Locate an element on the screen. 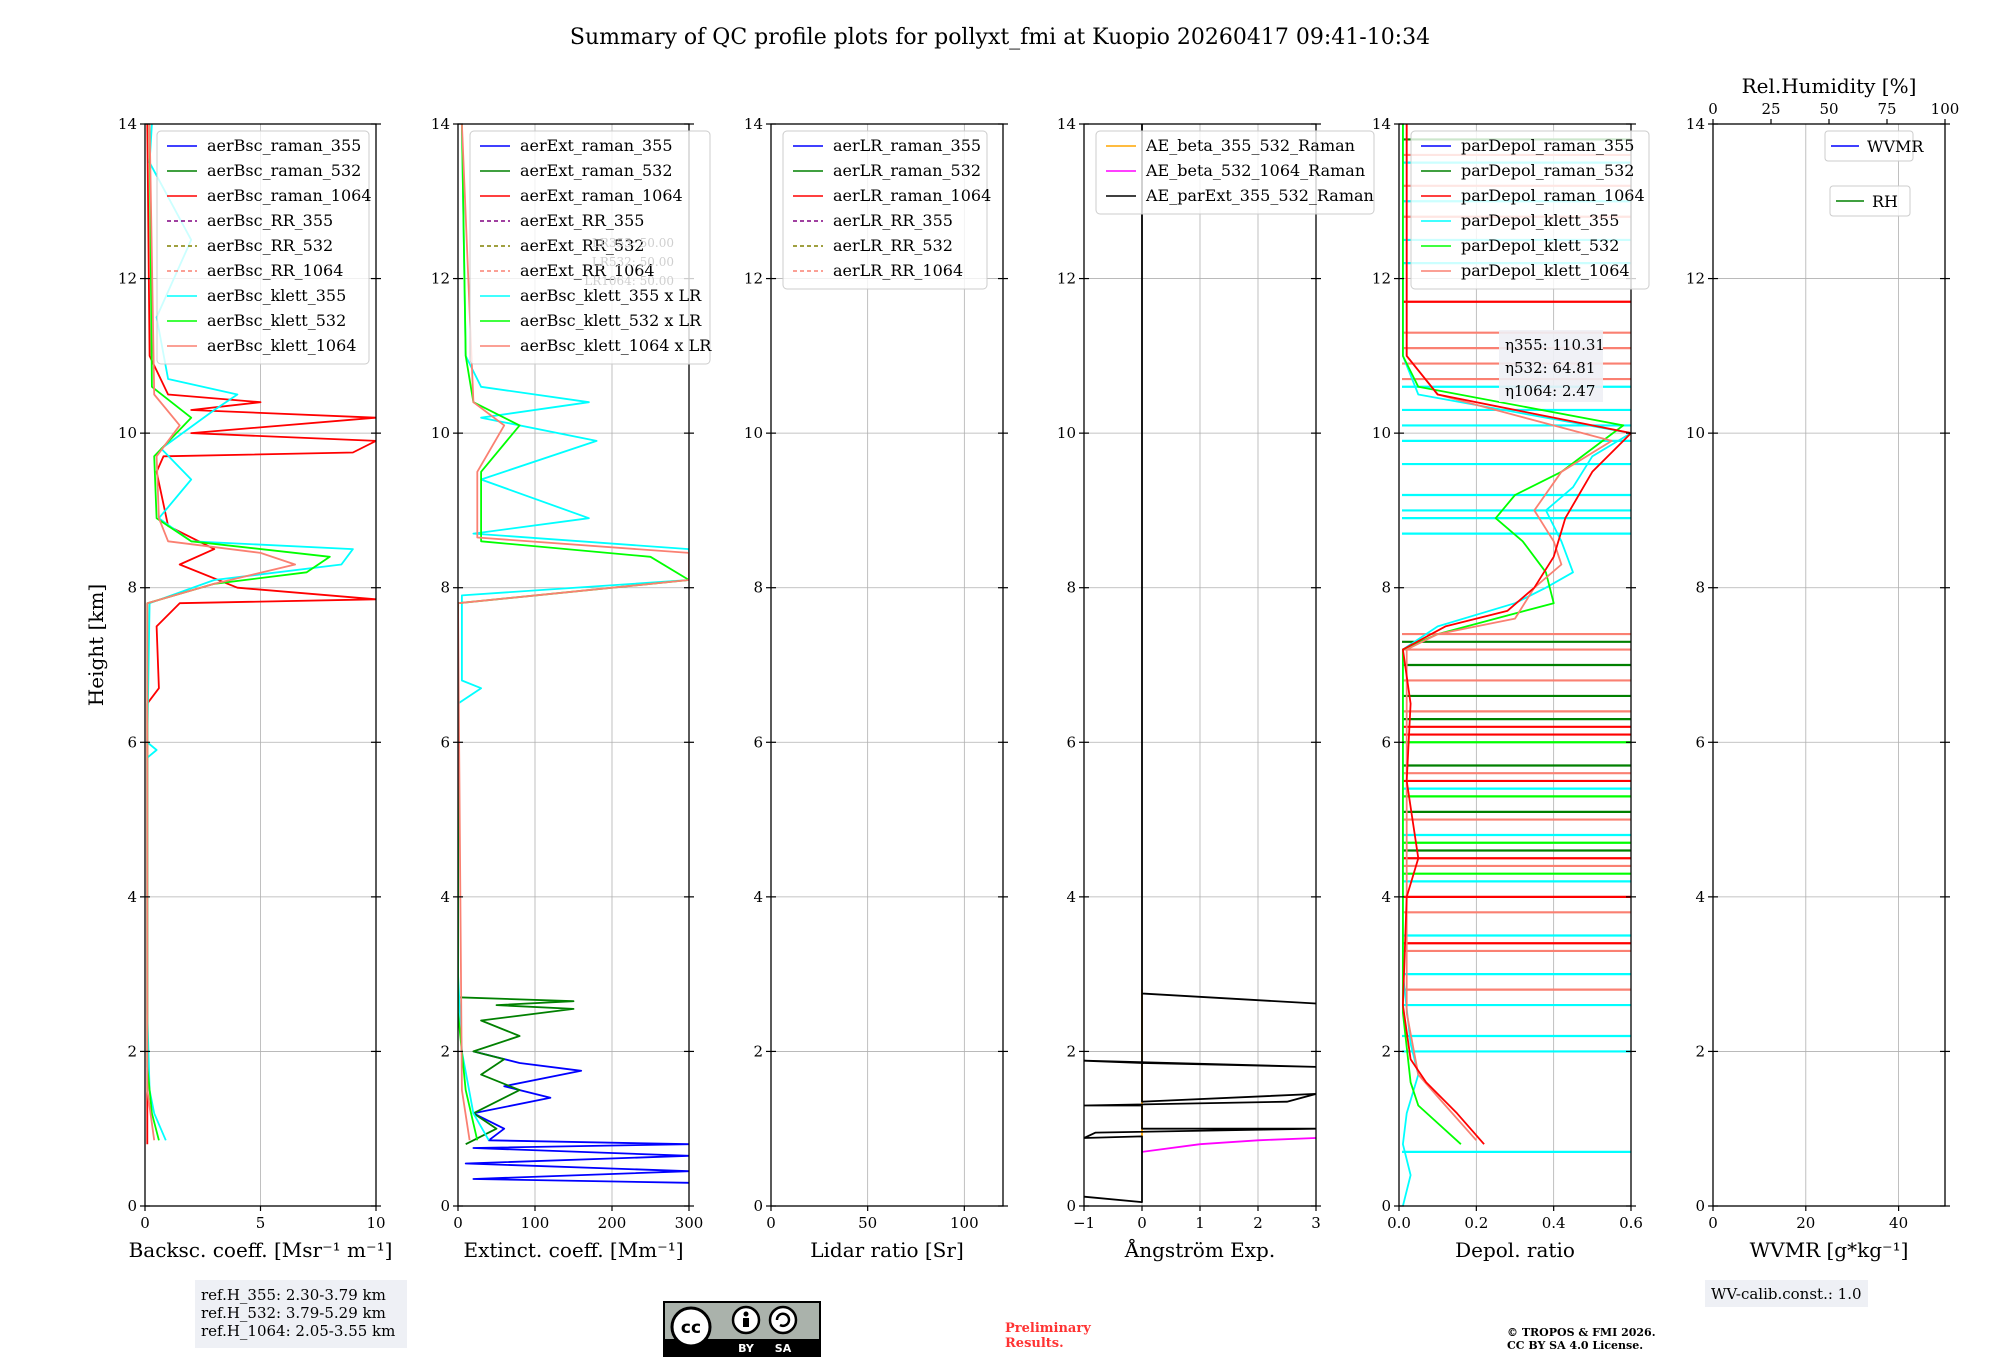 Image resolution: width=2000 pixels, height=1360 pixels. legend-label: aerLR_raman_1064 is located at coordinates (912, 195).